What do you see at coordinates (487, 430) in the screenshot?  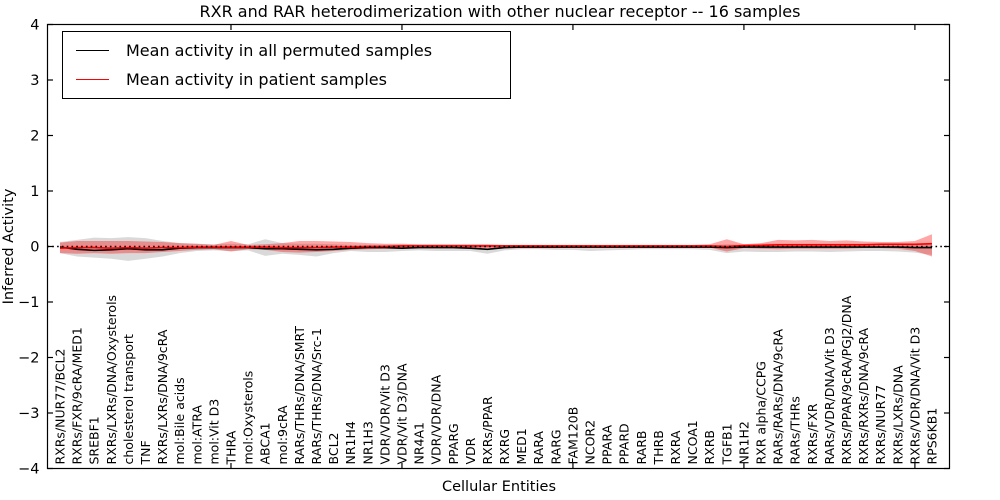 I see `x-category-label: RXRs/PPAR` at bounding box center [487, 430].